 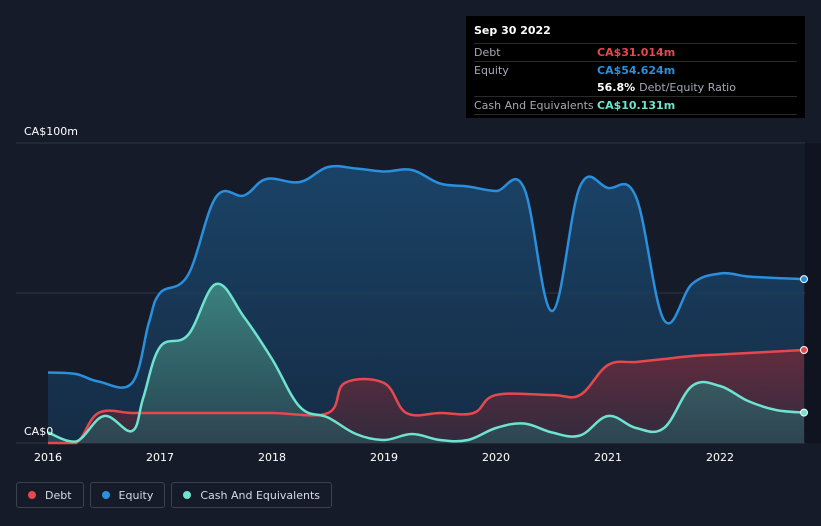 What do you see at coordinates (491, 70) in the screenshot?
I see `tooltip-equity-label: Equity` at bounding box center [491, 70].